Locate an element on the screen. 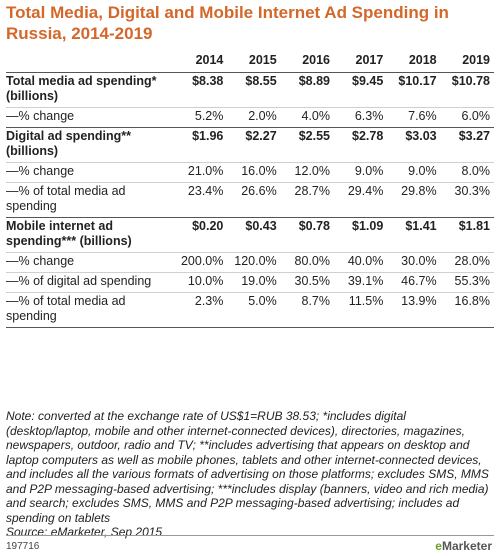  cell-value: $2.27 is located at coordinates (254, 145).